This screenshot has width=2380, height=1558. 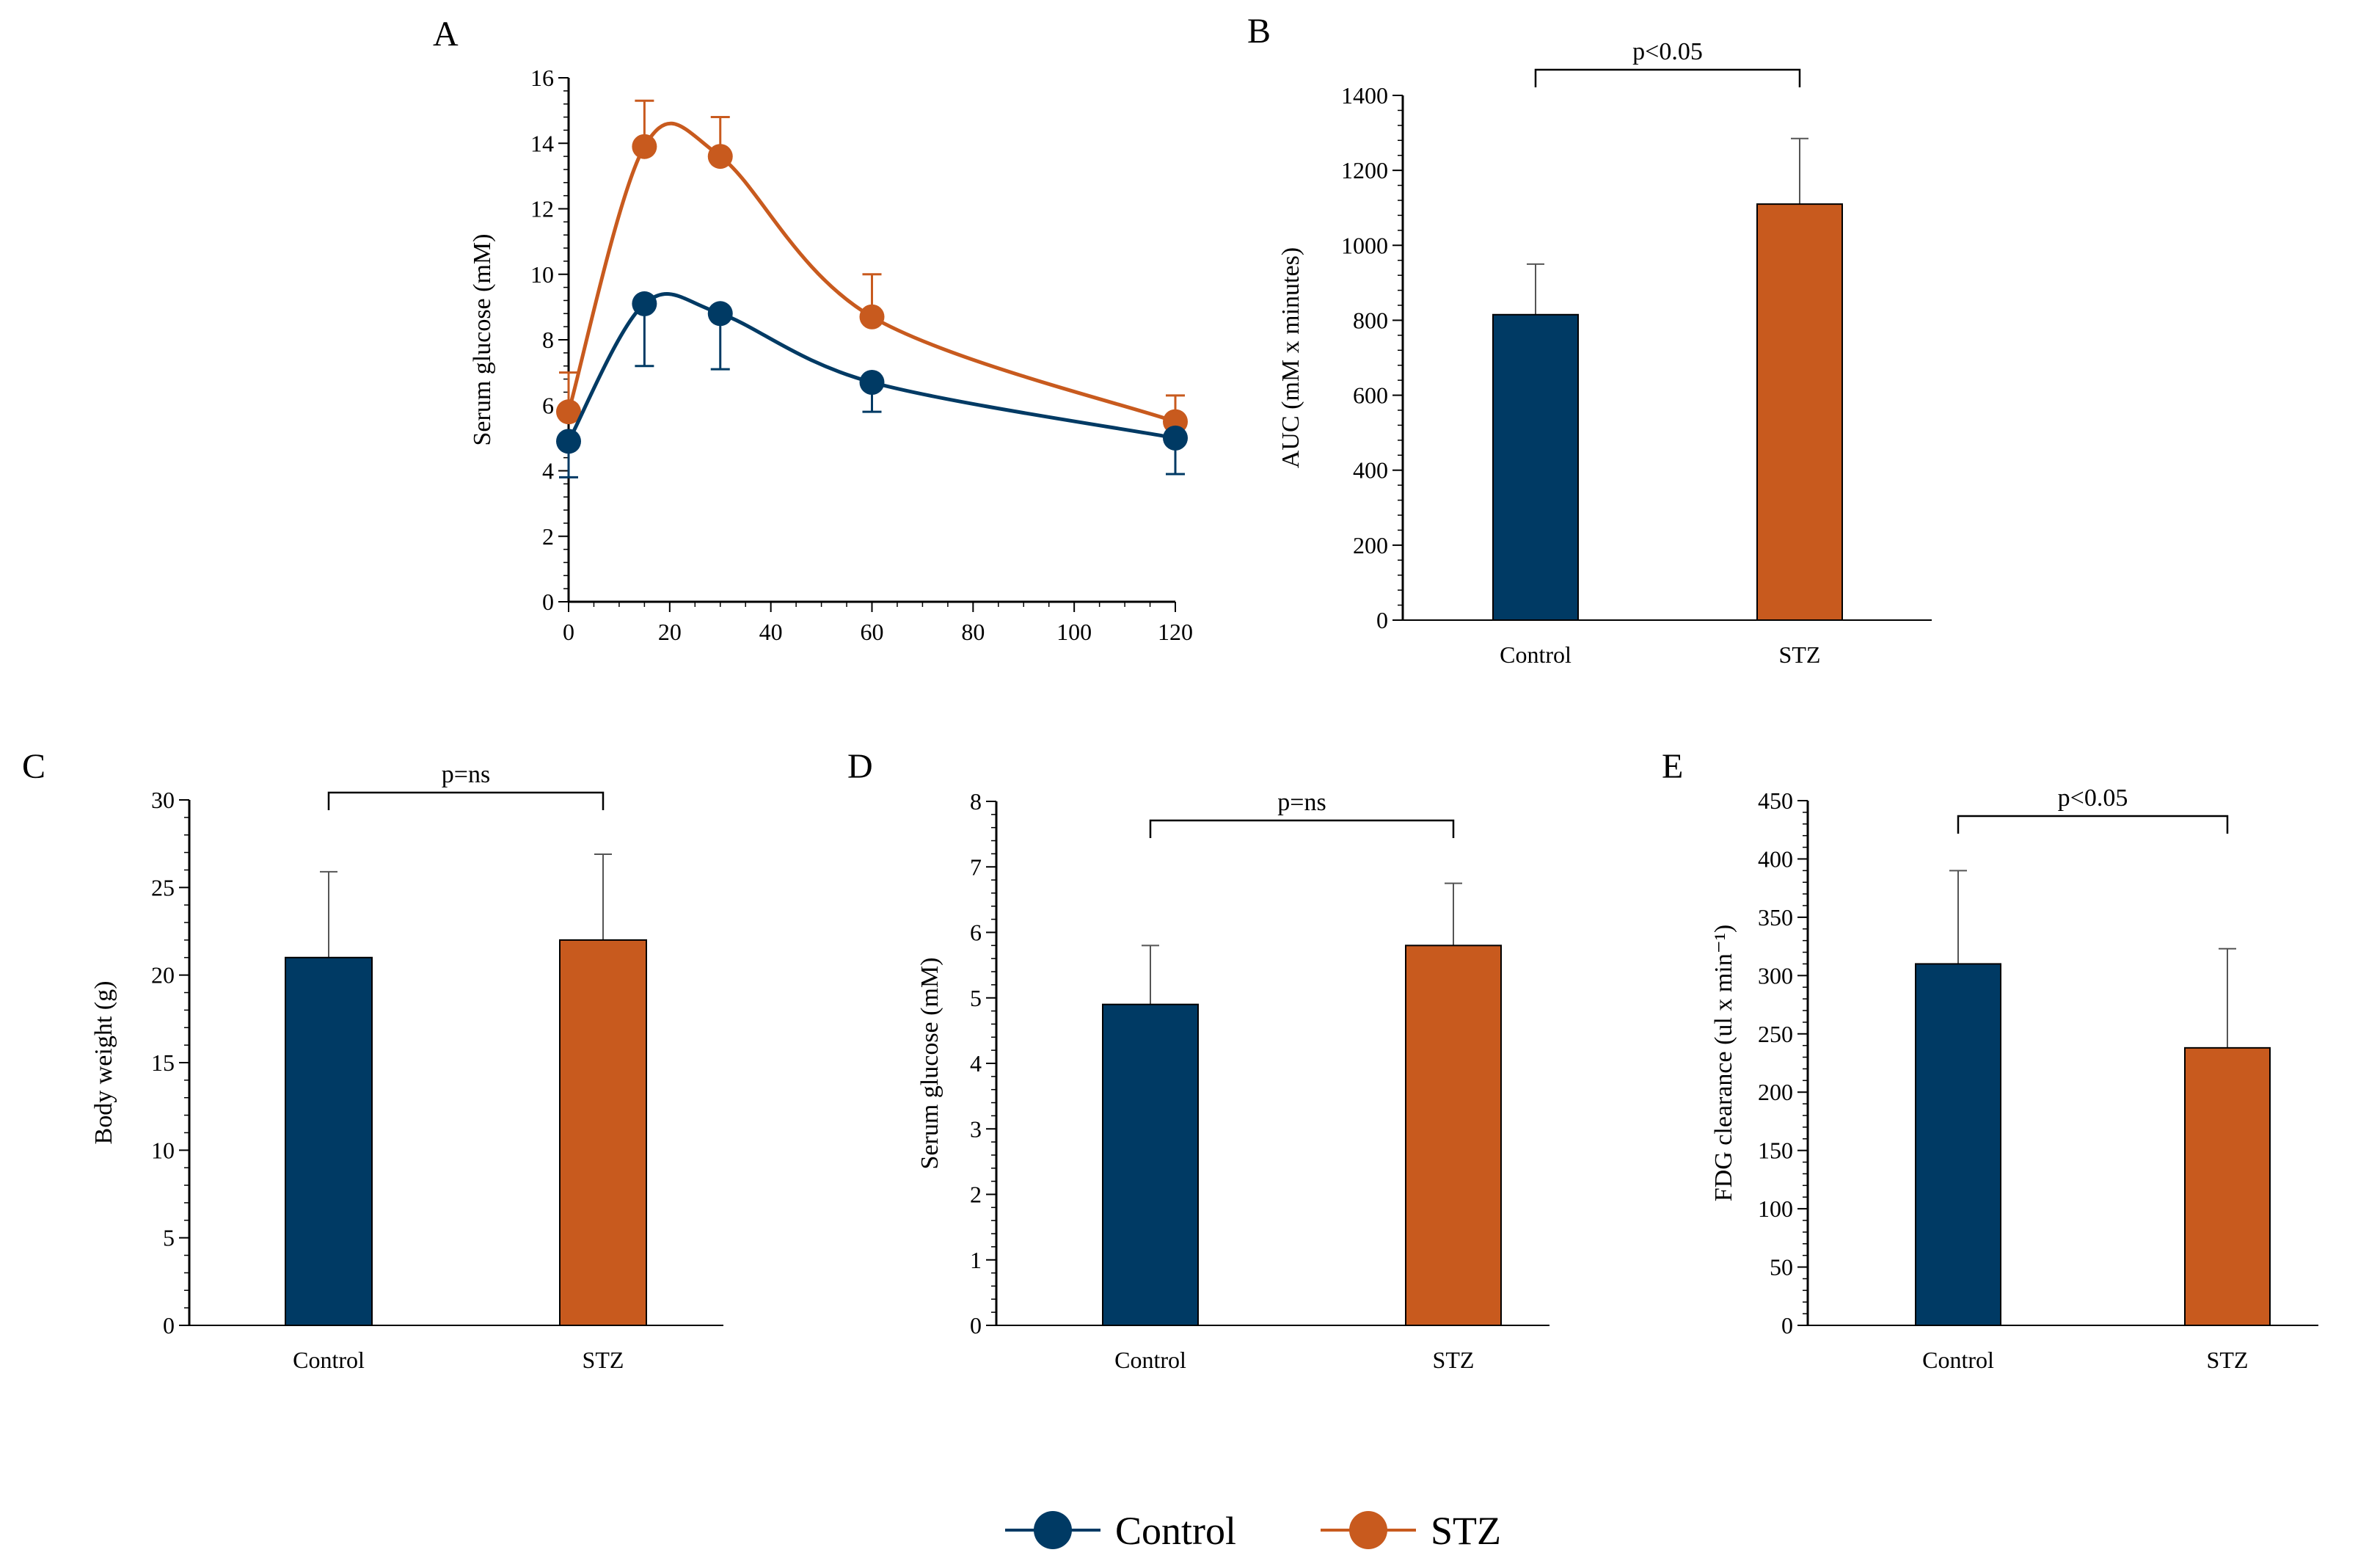 What do you see at coordinates (163, 887) in the screenshot?
I see `panel-c-y-tick-label: 25` at bounding box center [163, 887].